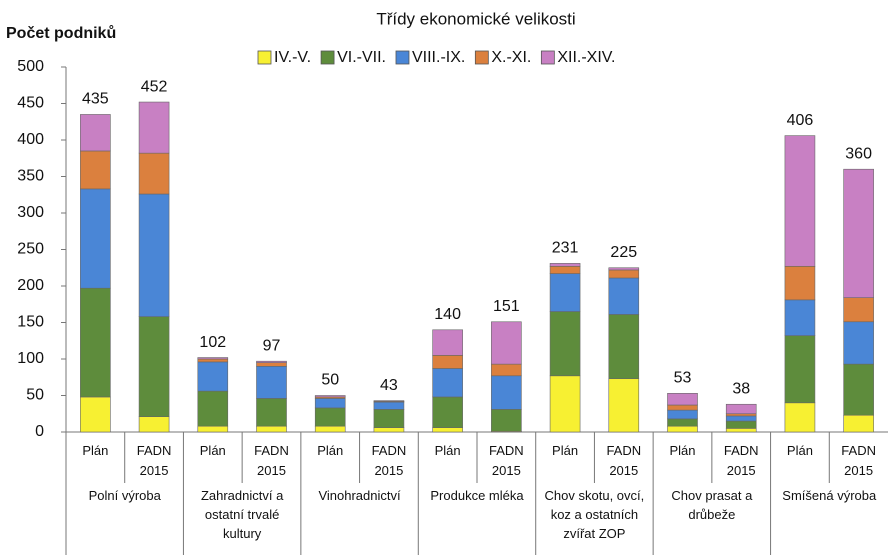  Describe the element at coordinates (683, 378) in the screenshot. I see `total-label: 53` at that location.